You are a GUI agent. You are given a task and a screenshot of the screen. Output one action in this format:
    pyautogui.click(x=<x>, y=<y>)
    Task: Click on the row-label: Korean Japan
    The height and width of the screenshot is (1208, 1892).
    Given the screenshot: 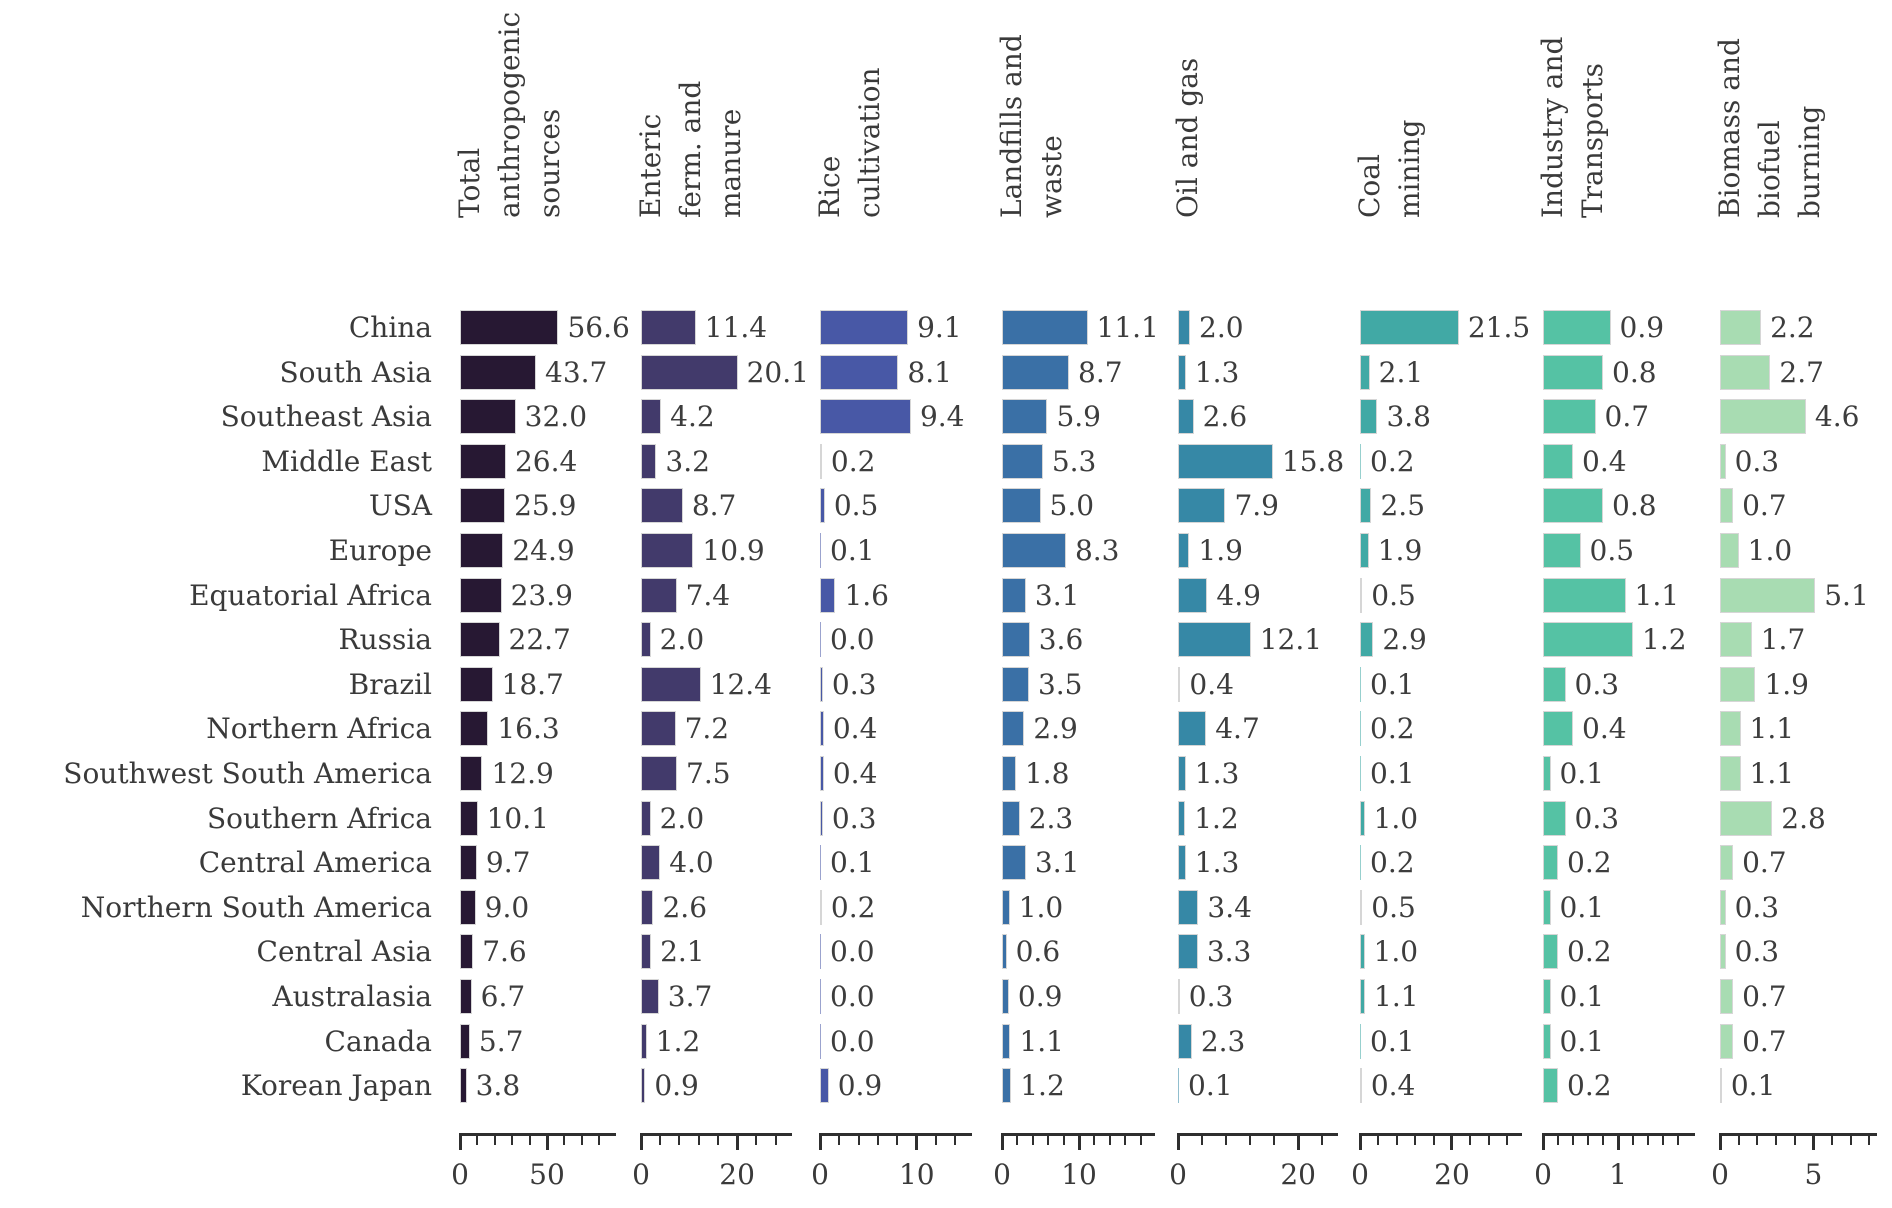 What is the action you would take?
    pyautogui.click(x=336, y=1086)
    